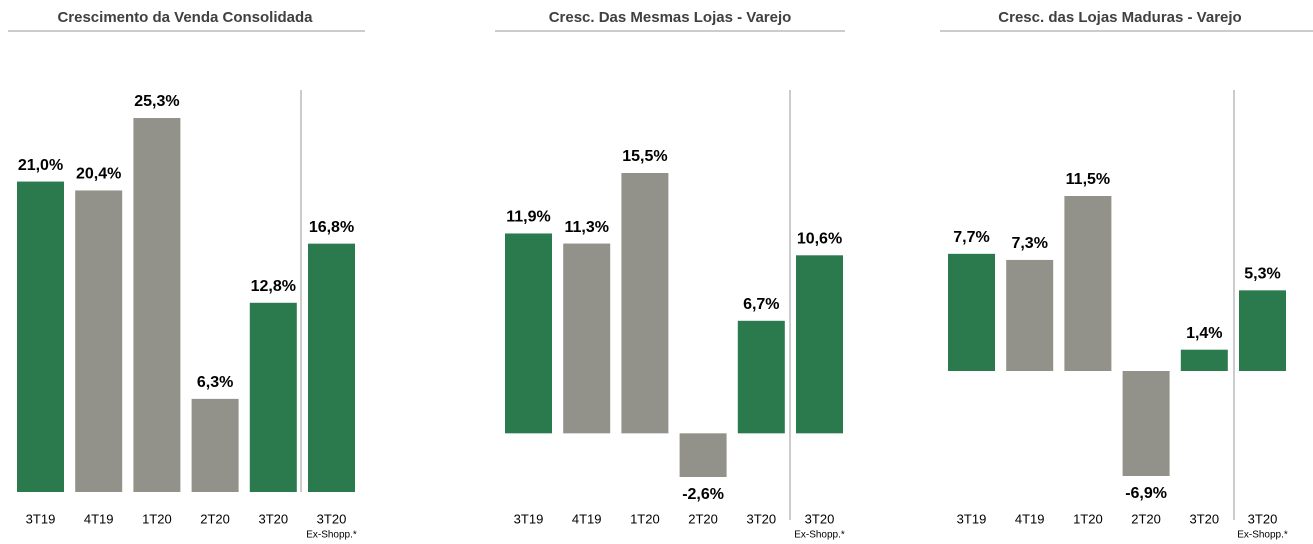  Describe the element at coordinates (644, 156) in the screenshot. I see `value-label: 15,5%` at that location.